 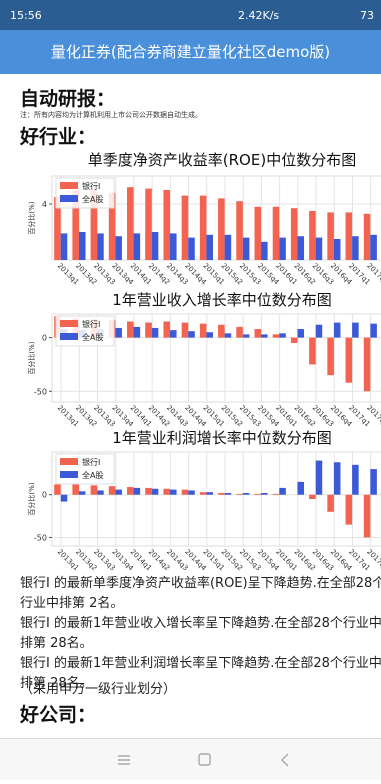 What do you see at coordinates (200, 633) in the screenshot?
I see `text: 银行I 的最新1年营业收入增长率呈下降趋势.在全部28个行业中排第 28名。` at bounding box center [200, 633].